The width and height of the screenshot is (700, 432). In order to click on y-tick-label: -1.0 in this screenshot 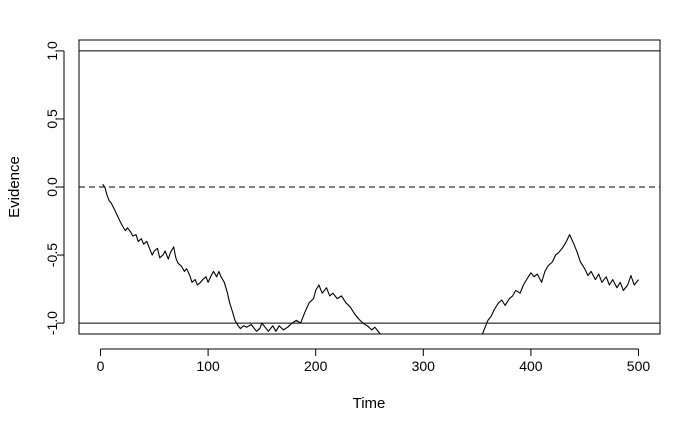, I will do `click(52, 323)`.